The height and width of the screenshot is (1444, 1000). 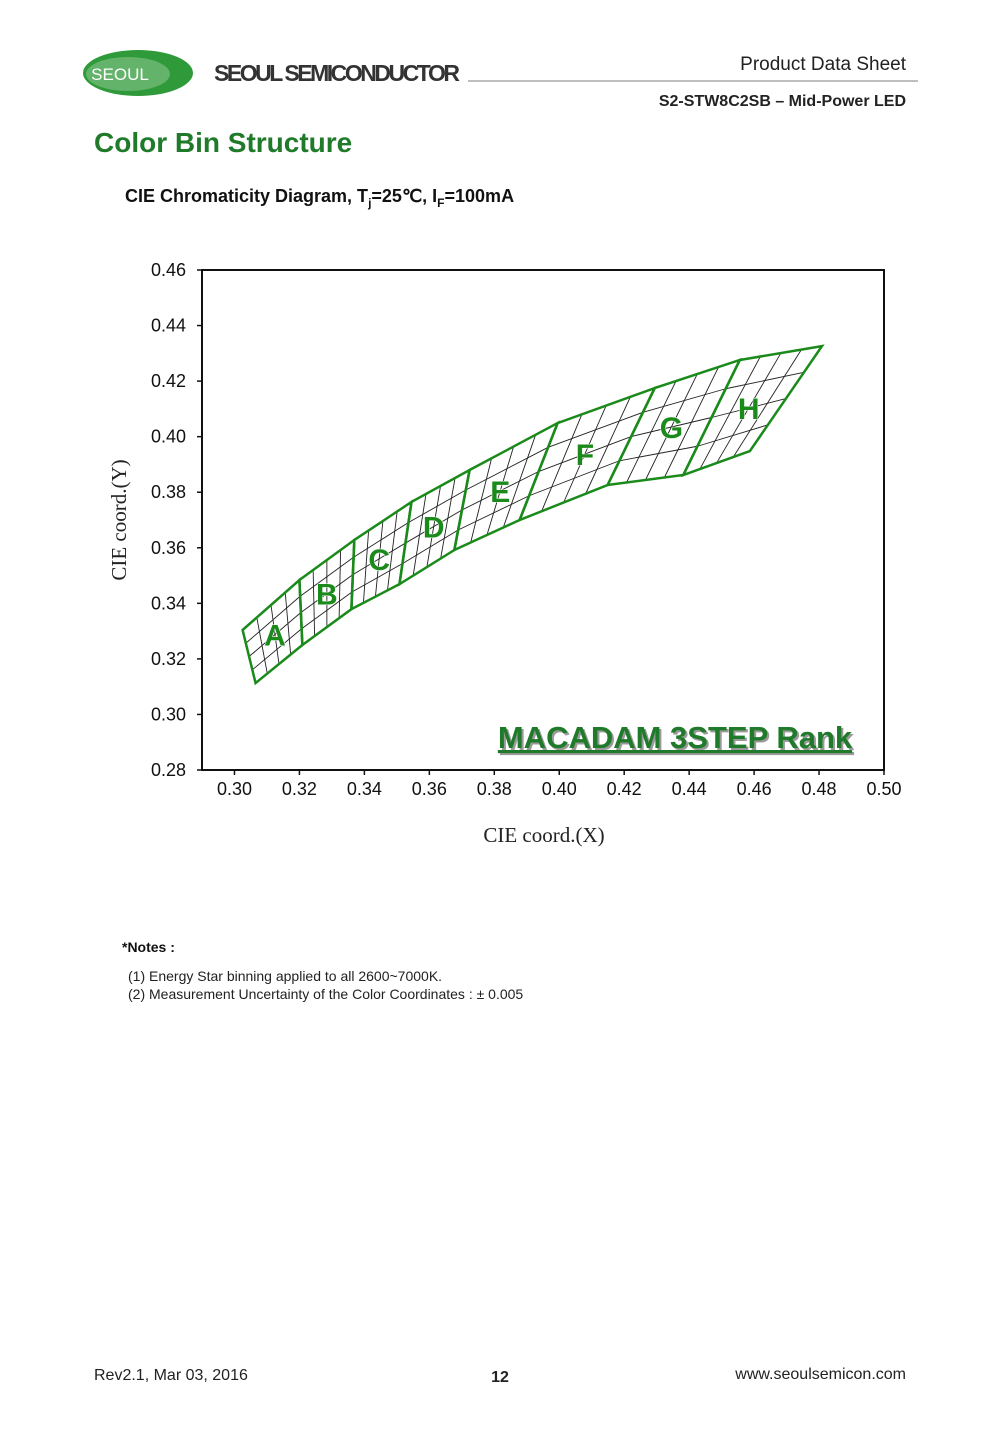 What do you see at coordinates (494, 789) in the screenshot?
I see `x-tick-label: 0.38` at bounding box center [494, 789].